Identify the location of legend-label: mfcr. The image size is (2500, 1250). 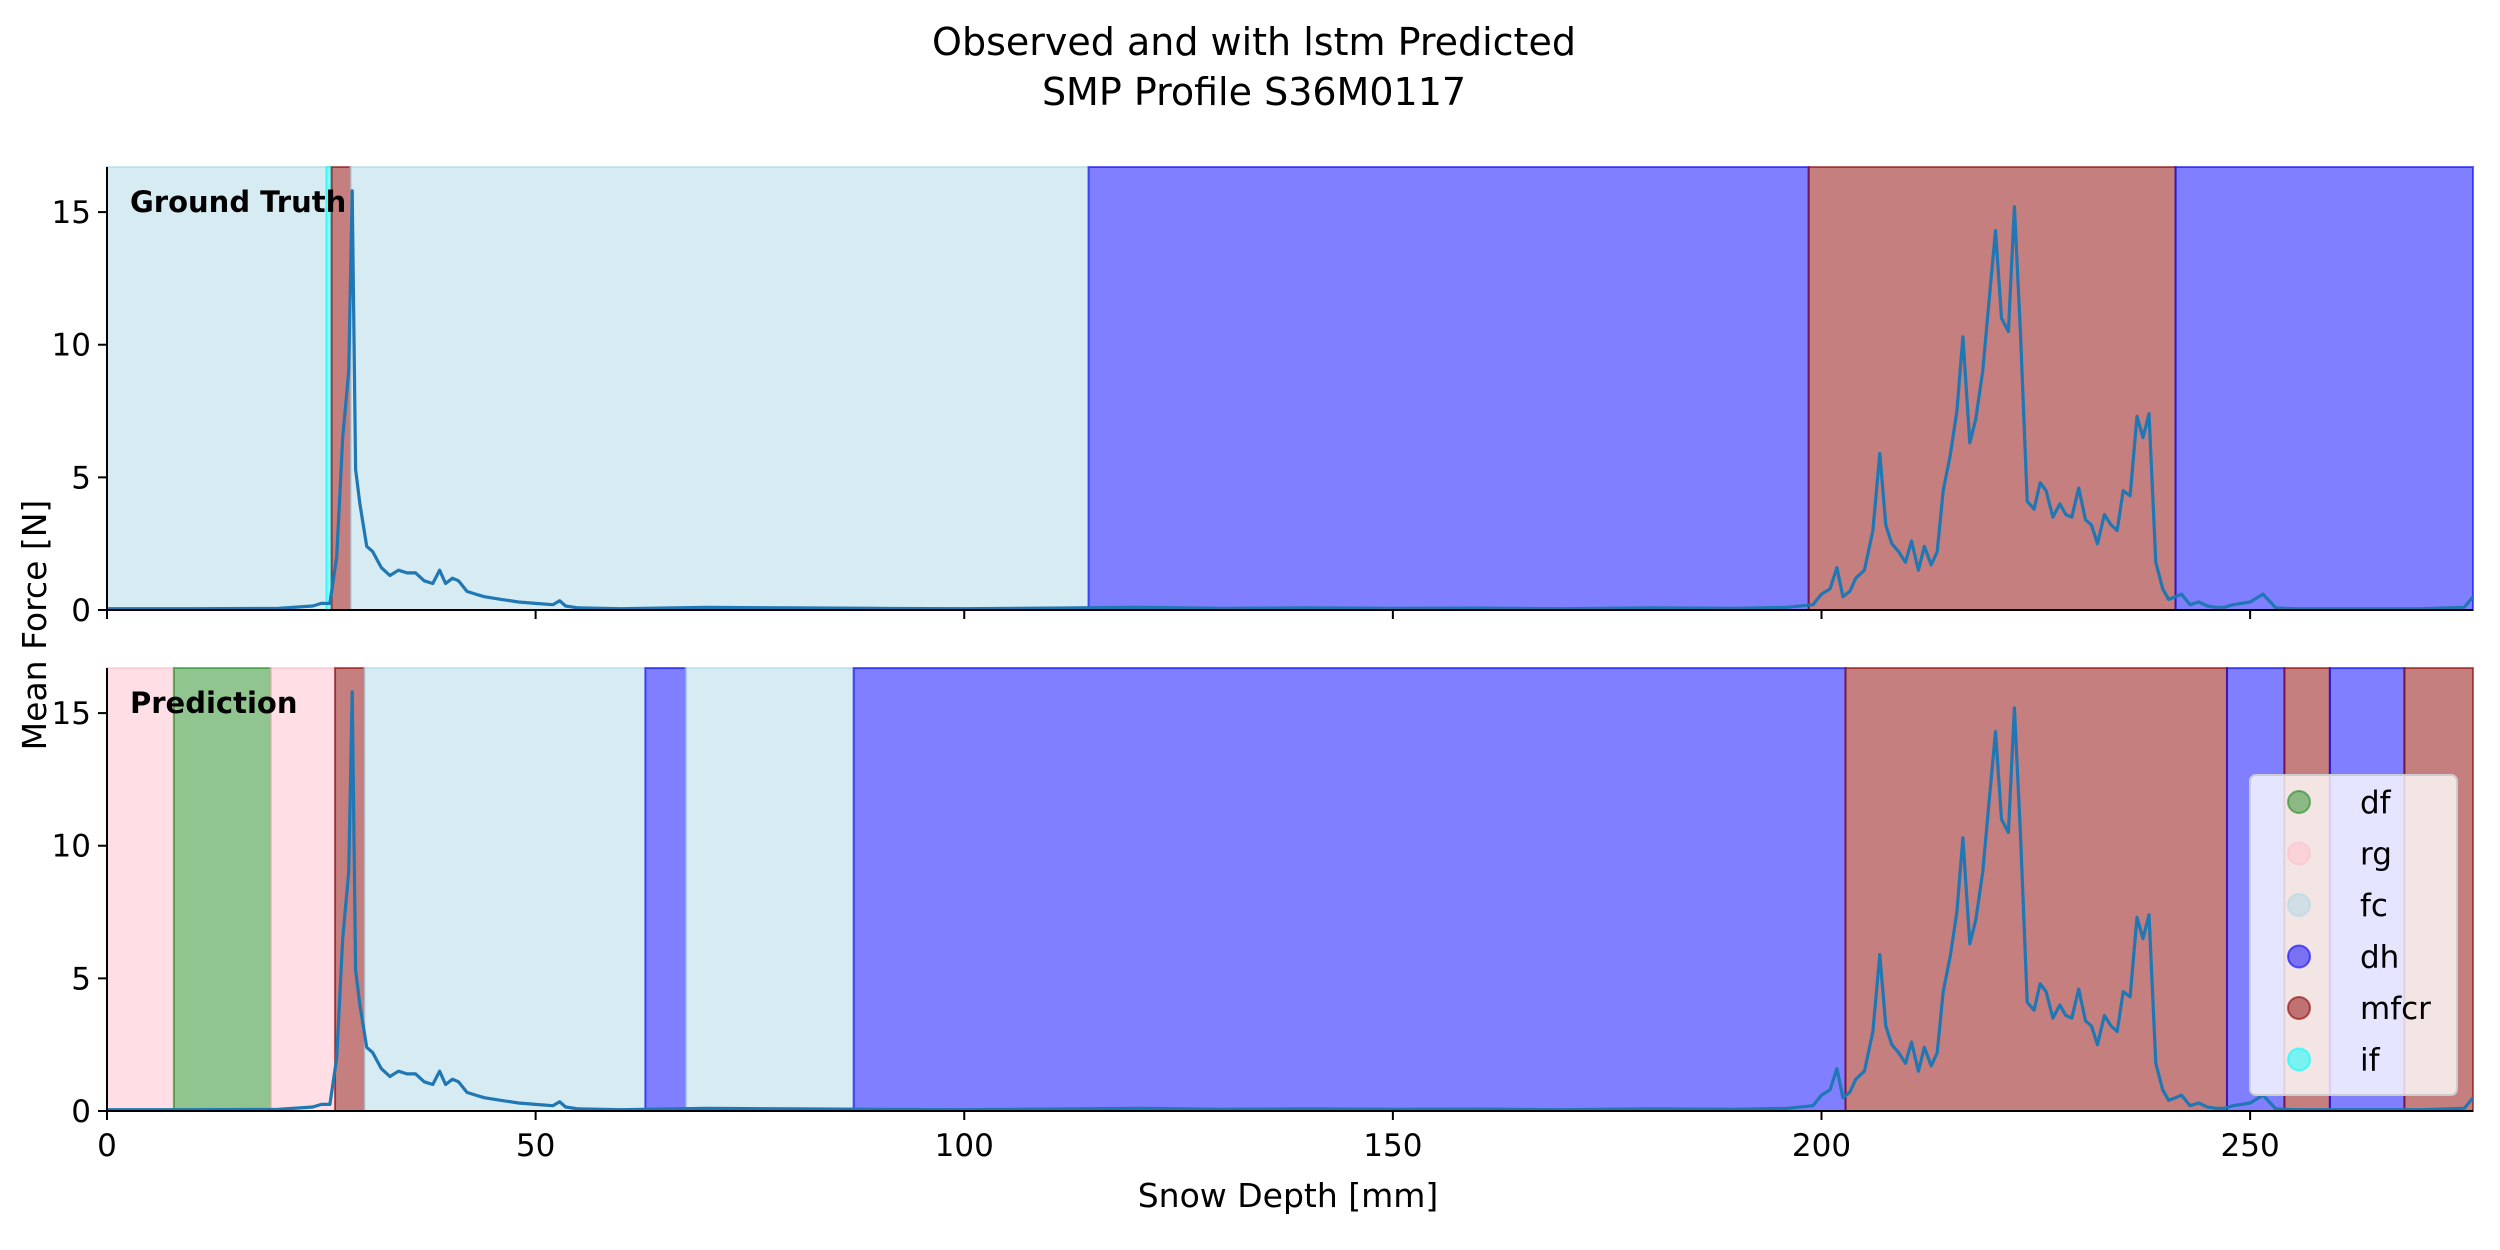
(2395, 1009).